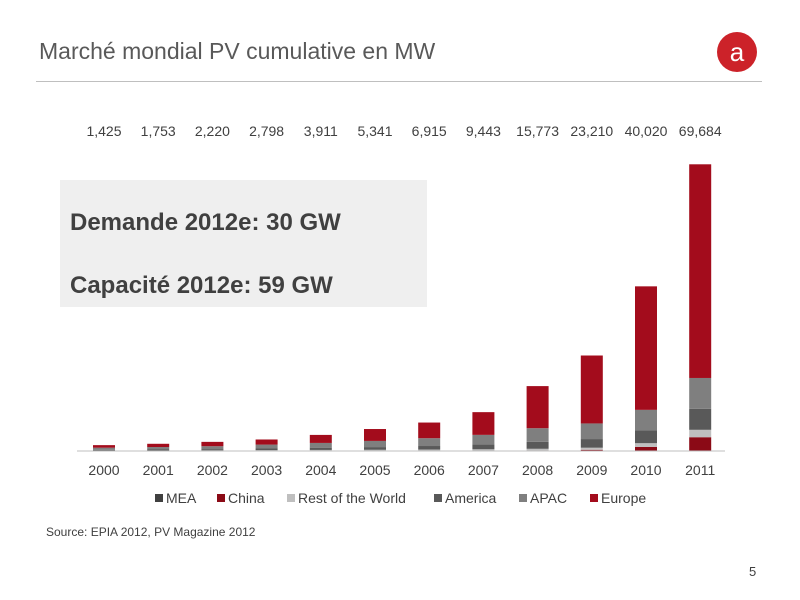 The image size is (800, 600). I want to click on total-label-2007: 9,443, so click(483, 131).